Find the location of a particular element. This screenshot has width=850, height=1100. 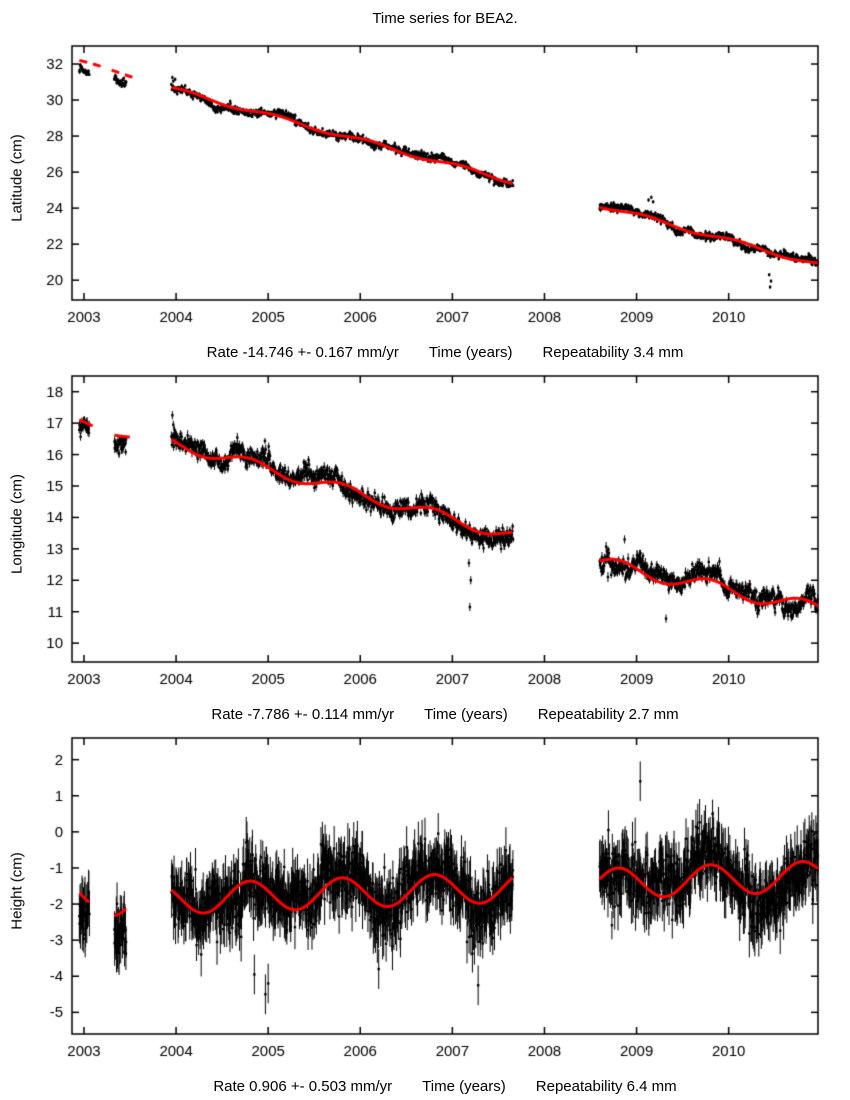

height-axis-label: Height (cm) is located at coordinates (17, 891).